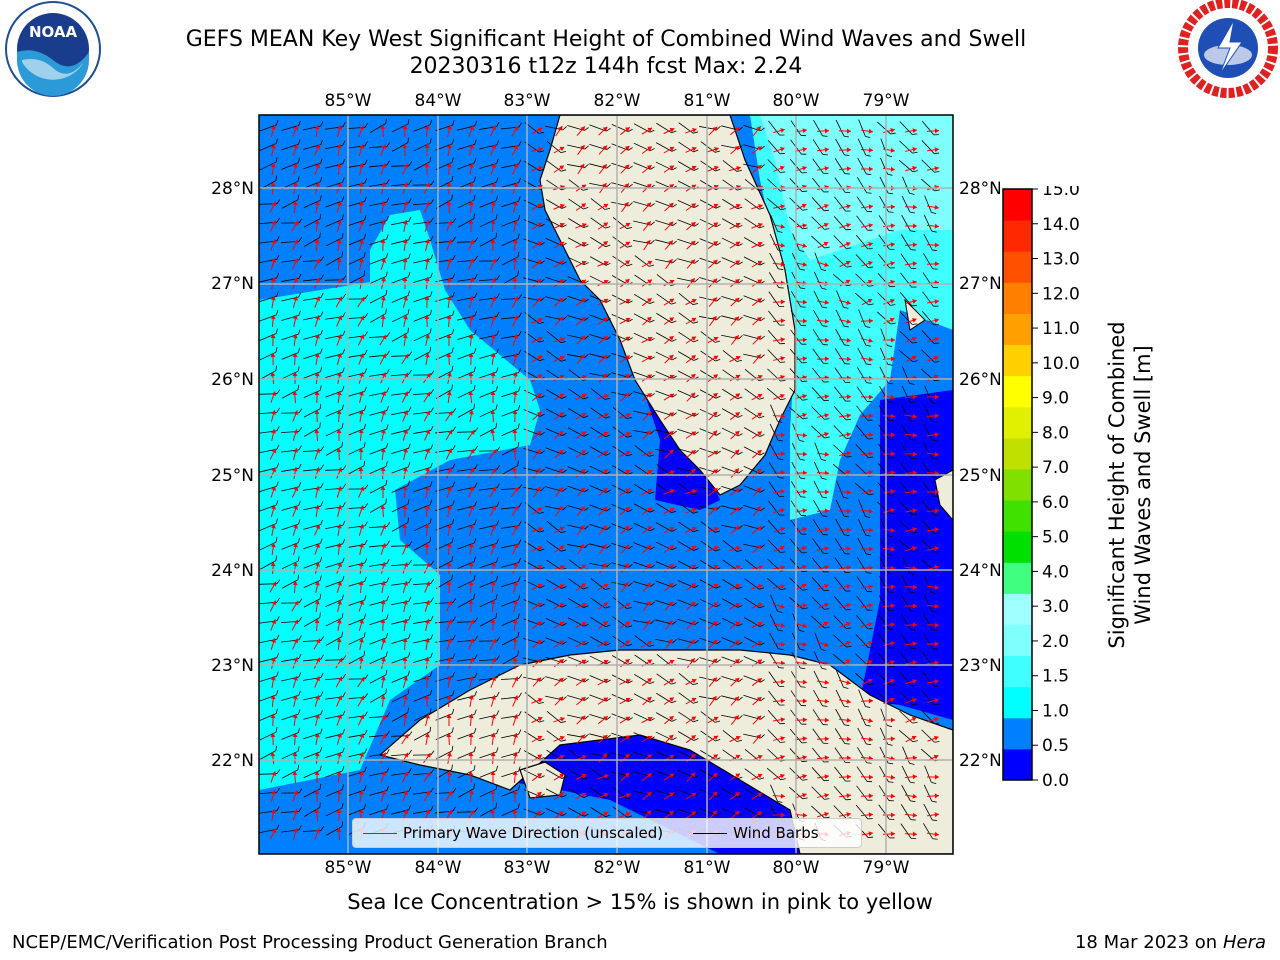 Image resolution: width=1280 pixels, height=960 pixels. What do you see at coordinates (438, 868) in the screenshot?
I see `lon-label: 84°W` at bounding box center [438, 868].